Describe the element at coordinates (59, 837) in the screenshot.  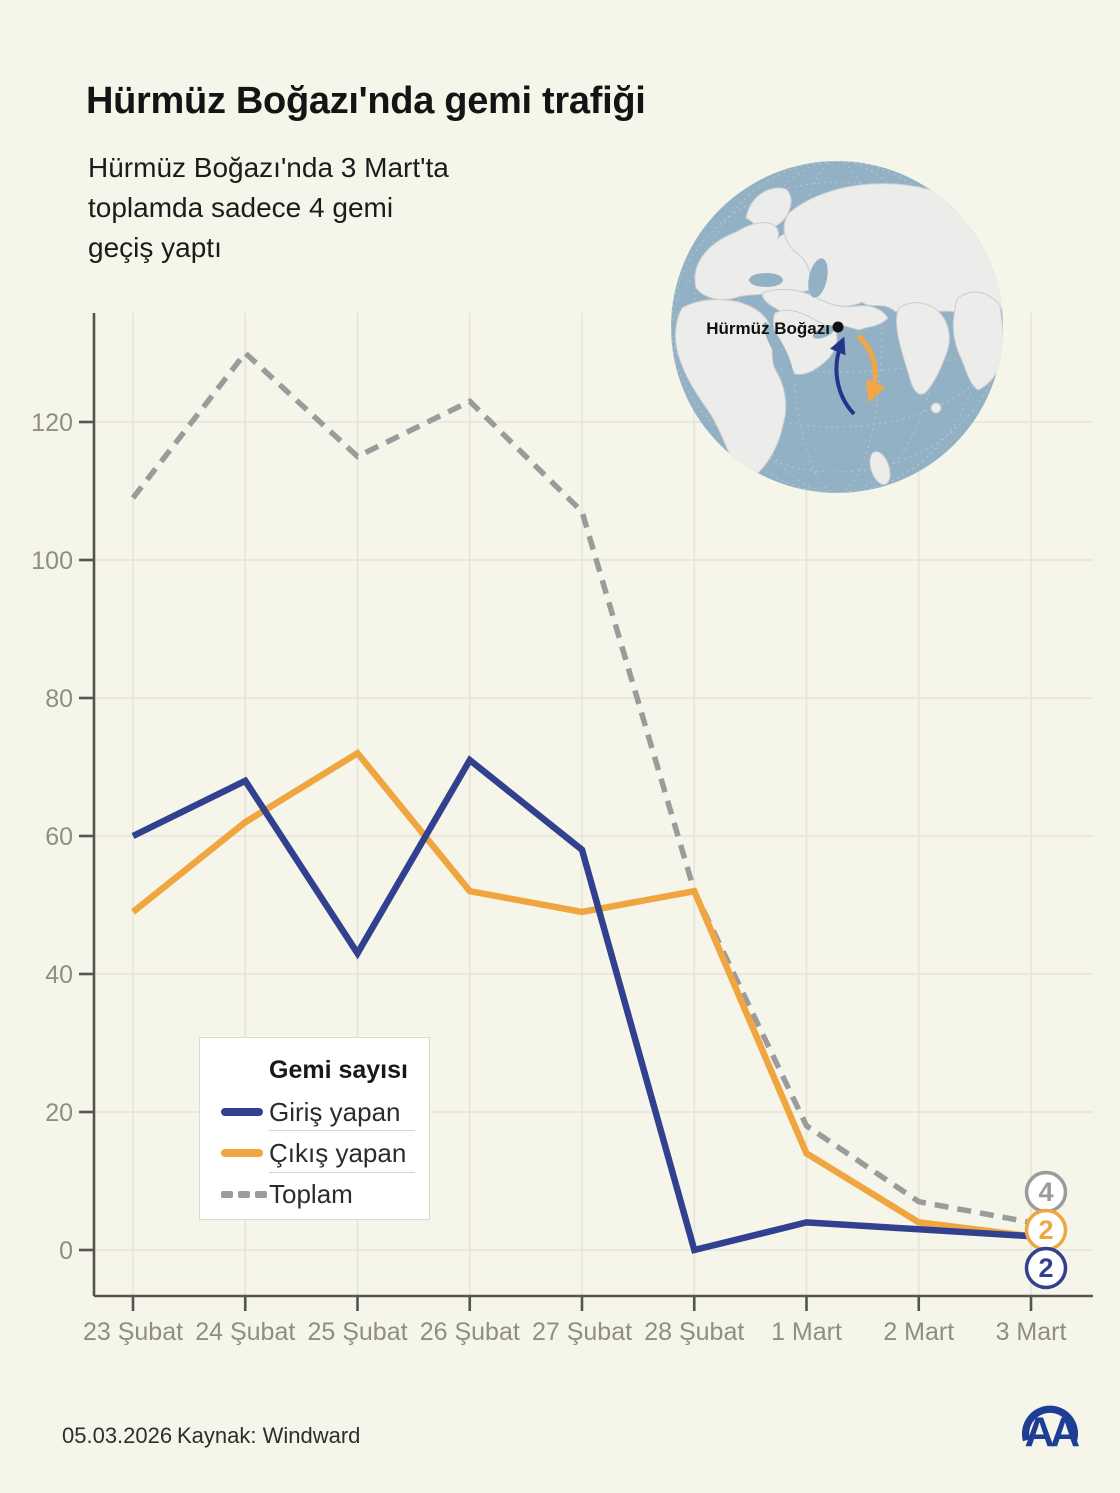
I see `y-tick-label: 60` at that location.